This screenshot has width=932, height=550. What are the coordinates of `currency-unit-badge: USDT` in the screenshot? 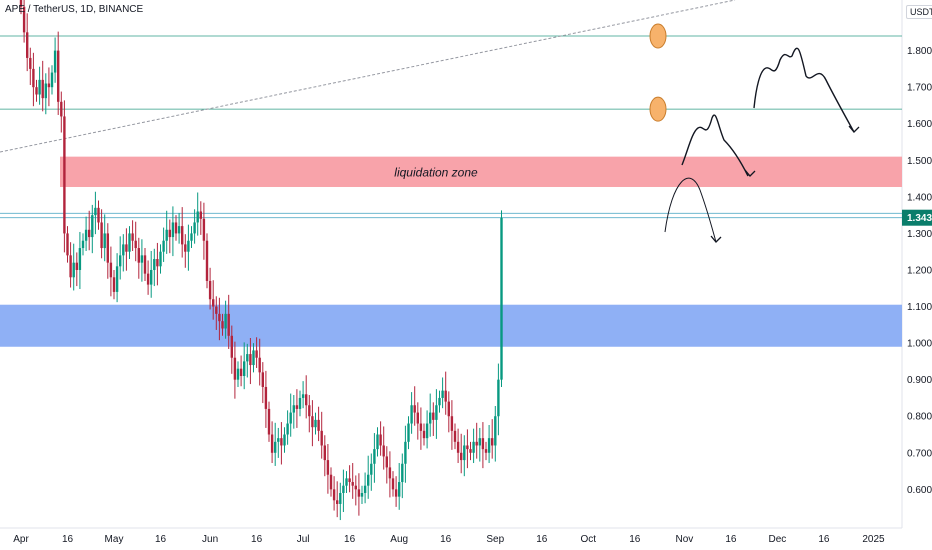 It's located at (919, 12).